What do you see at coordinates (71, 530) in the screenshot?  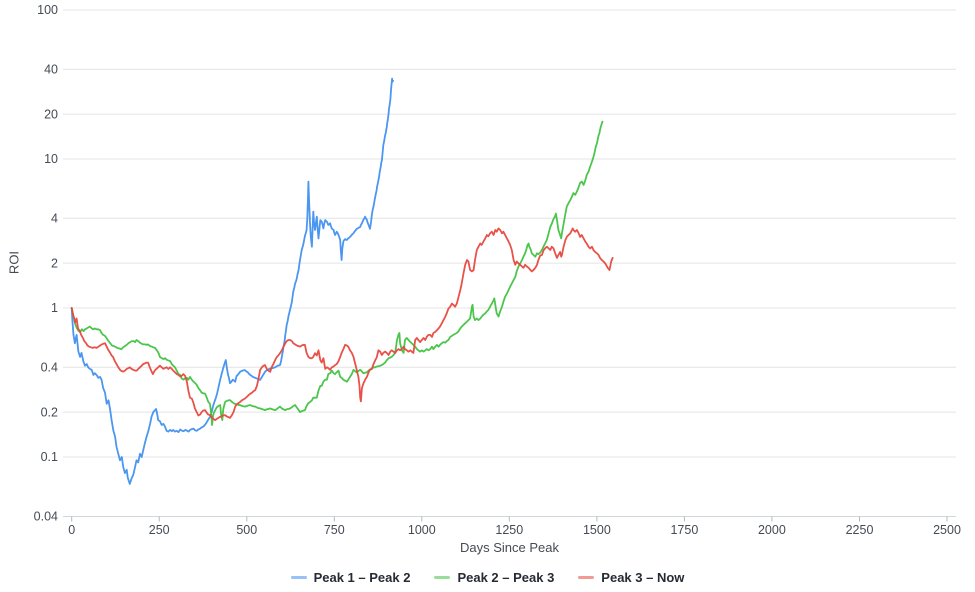 I see `x-tick-label: 0` at bounding box center [71, 530].